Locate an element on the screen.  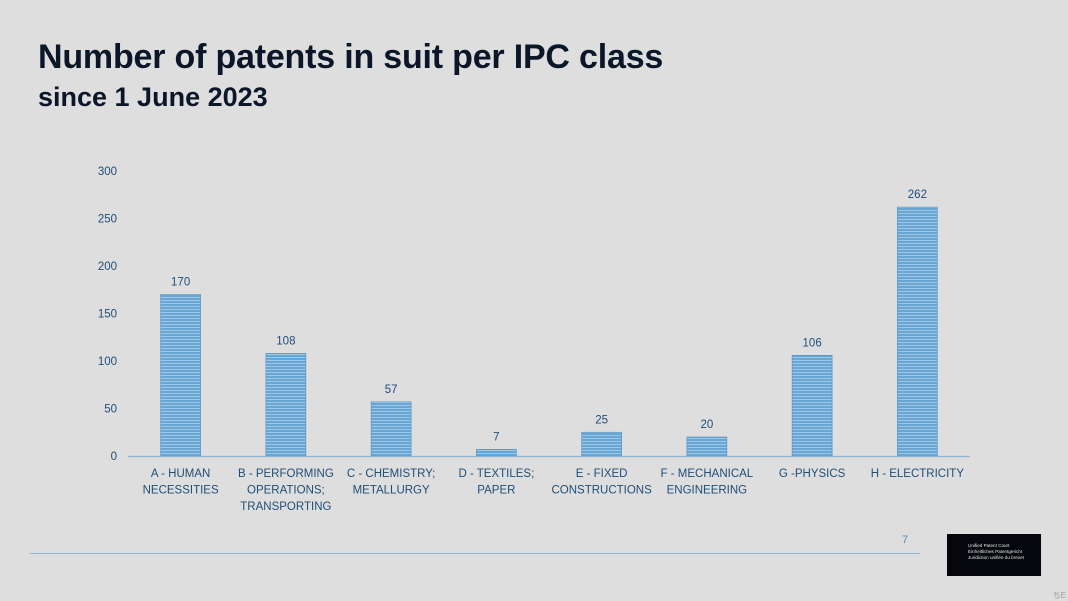
data-label: 7 is located at coordinates (496, 437).